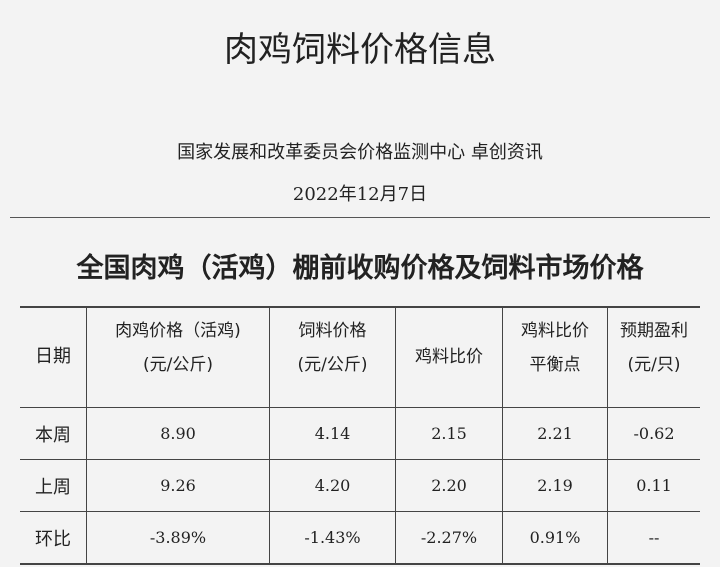 The width and height of the screenshot is (720, 567). Describe the element at coordinates (178, 433) in the screenshot. I see `cell: 8.90` at that location.